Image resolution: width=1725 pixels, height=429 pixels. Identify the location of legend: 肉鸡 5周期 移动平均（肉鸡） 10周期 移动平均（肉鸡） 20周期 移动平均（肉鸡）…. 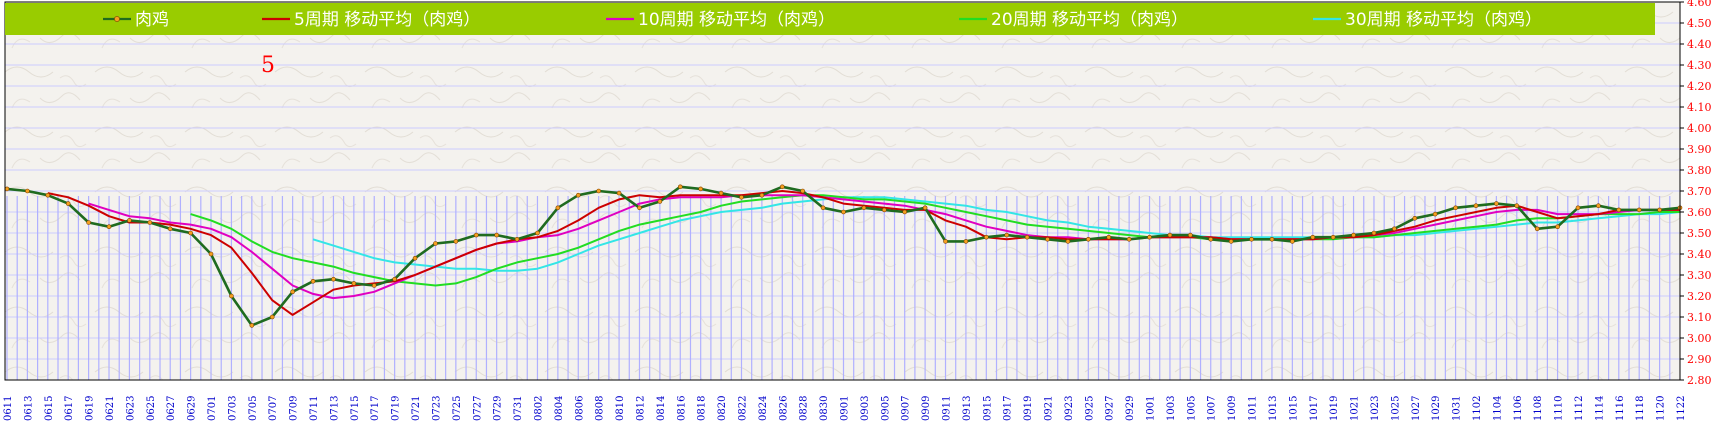
(830, 19).